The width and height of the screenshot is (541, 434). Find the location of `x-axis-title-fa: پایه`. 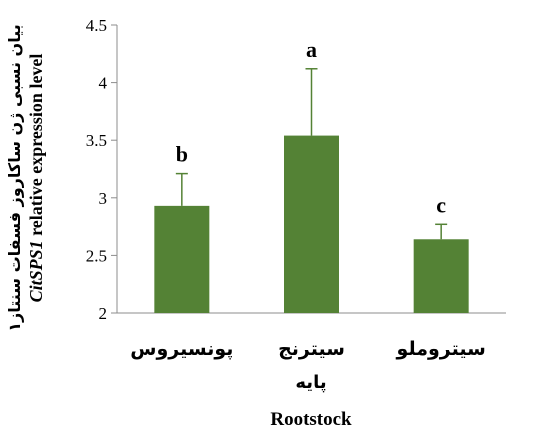

x-axis-title-fa: پایه is located at coordinates (310, 382).